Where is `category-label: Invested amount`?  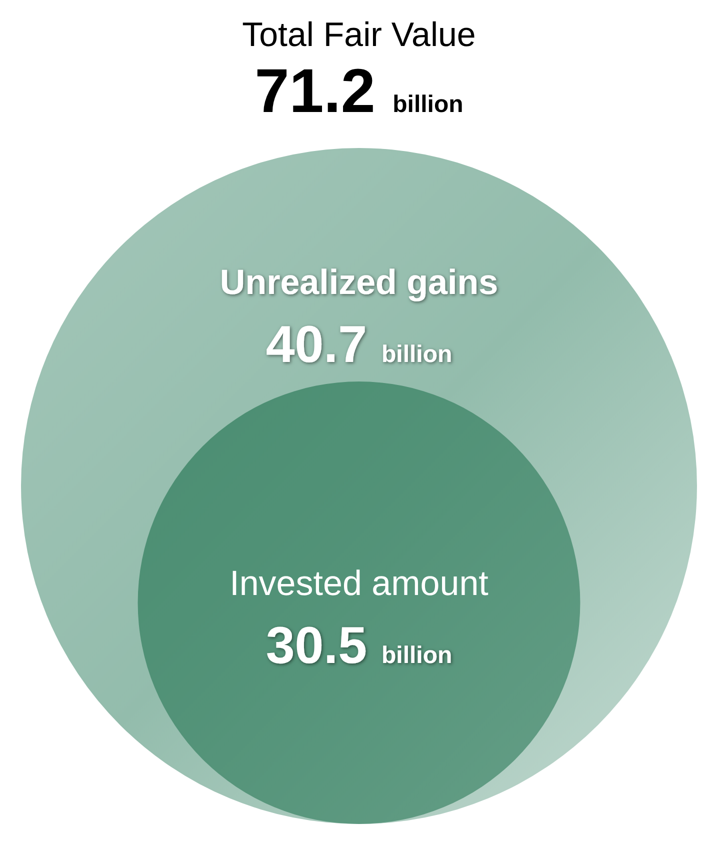 category-label: Invested amount is located at coordinates (359, 583).